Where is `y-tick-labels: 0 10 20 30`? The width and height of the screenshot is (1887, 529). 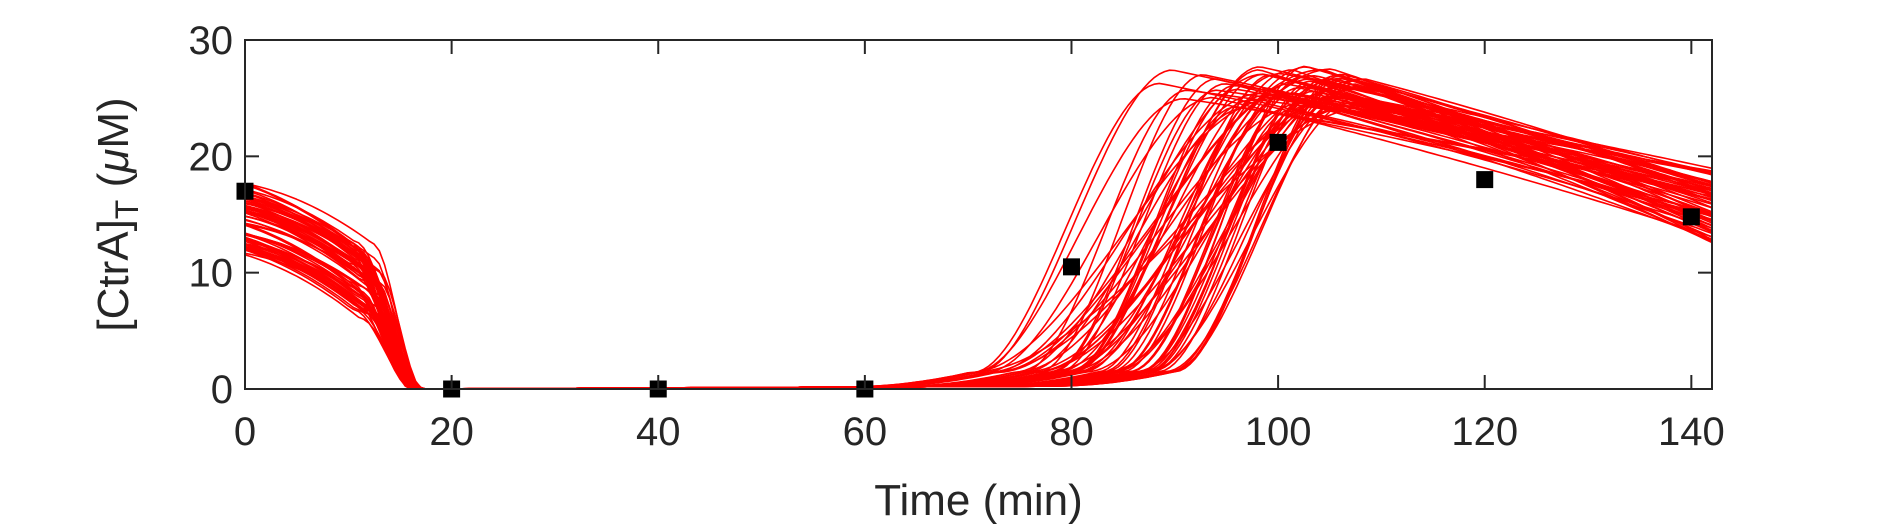
y-tick-labels: 0 10 20 30 is located at coordinates (211, 215).